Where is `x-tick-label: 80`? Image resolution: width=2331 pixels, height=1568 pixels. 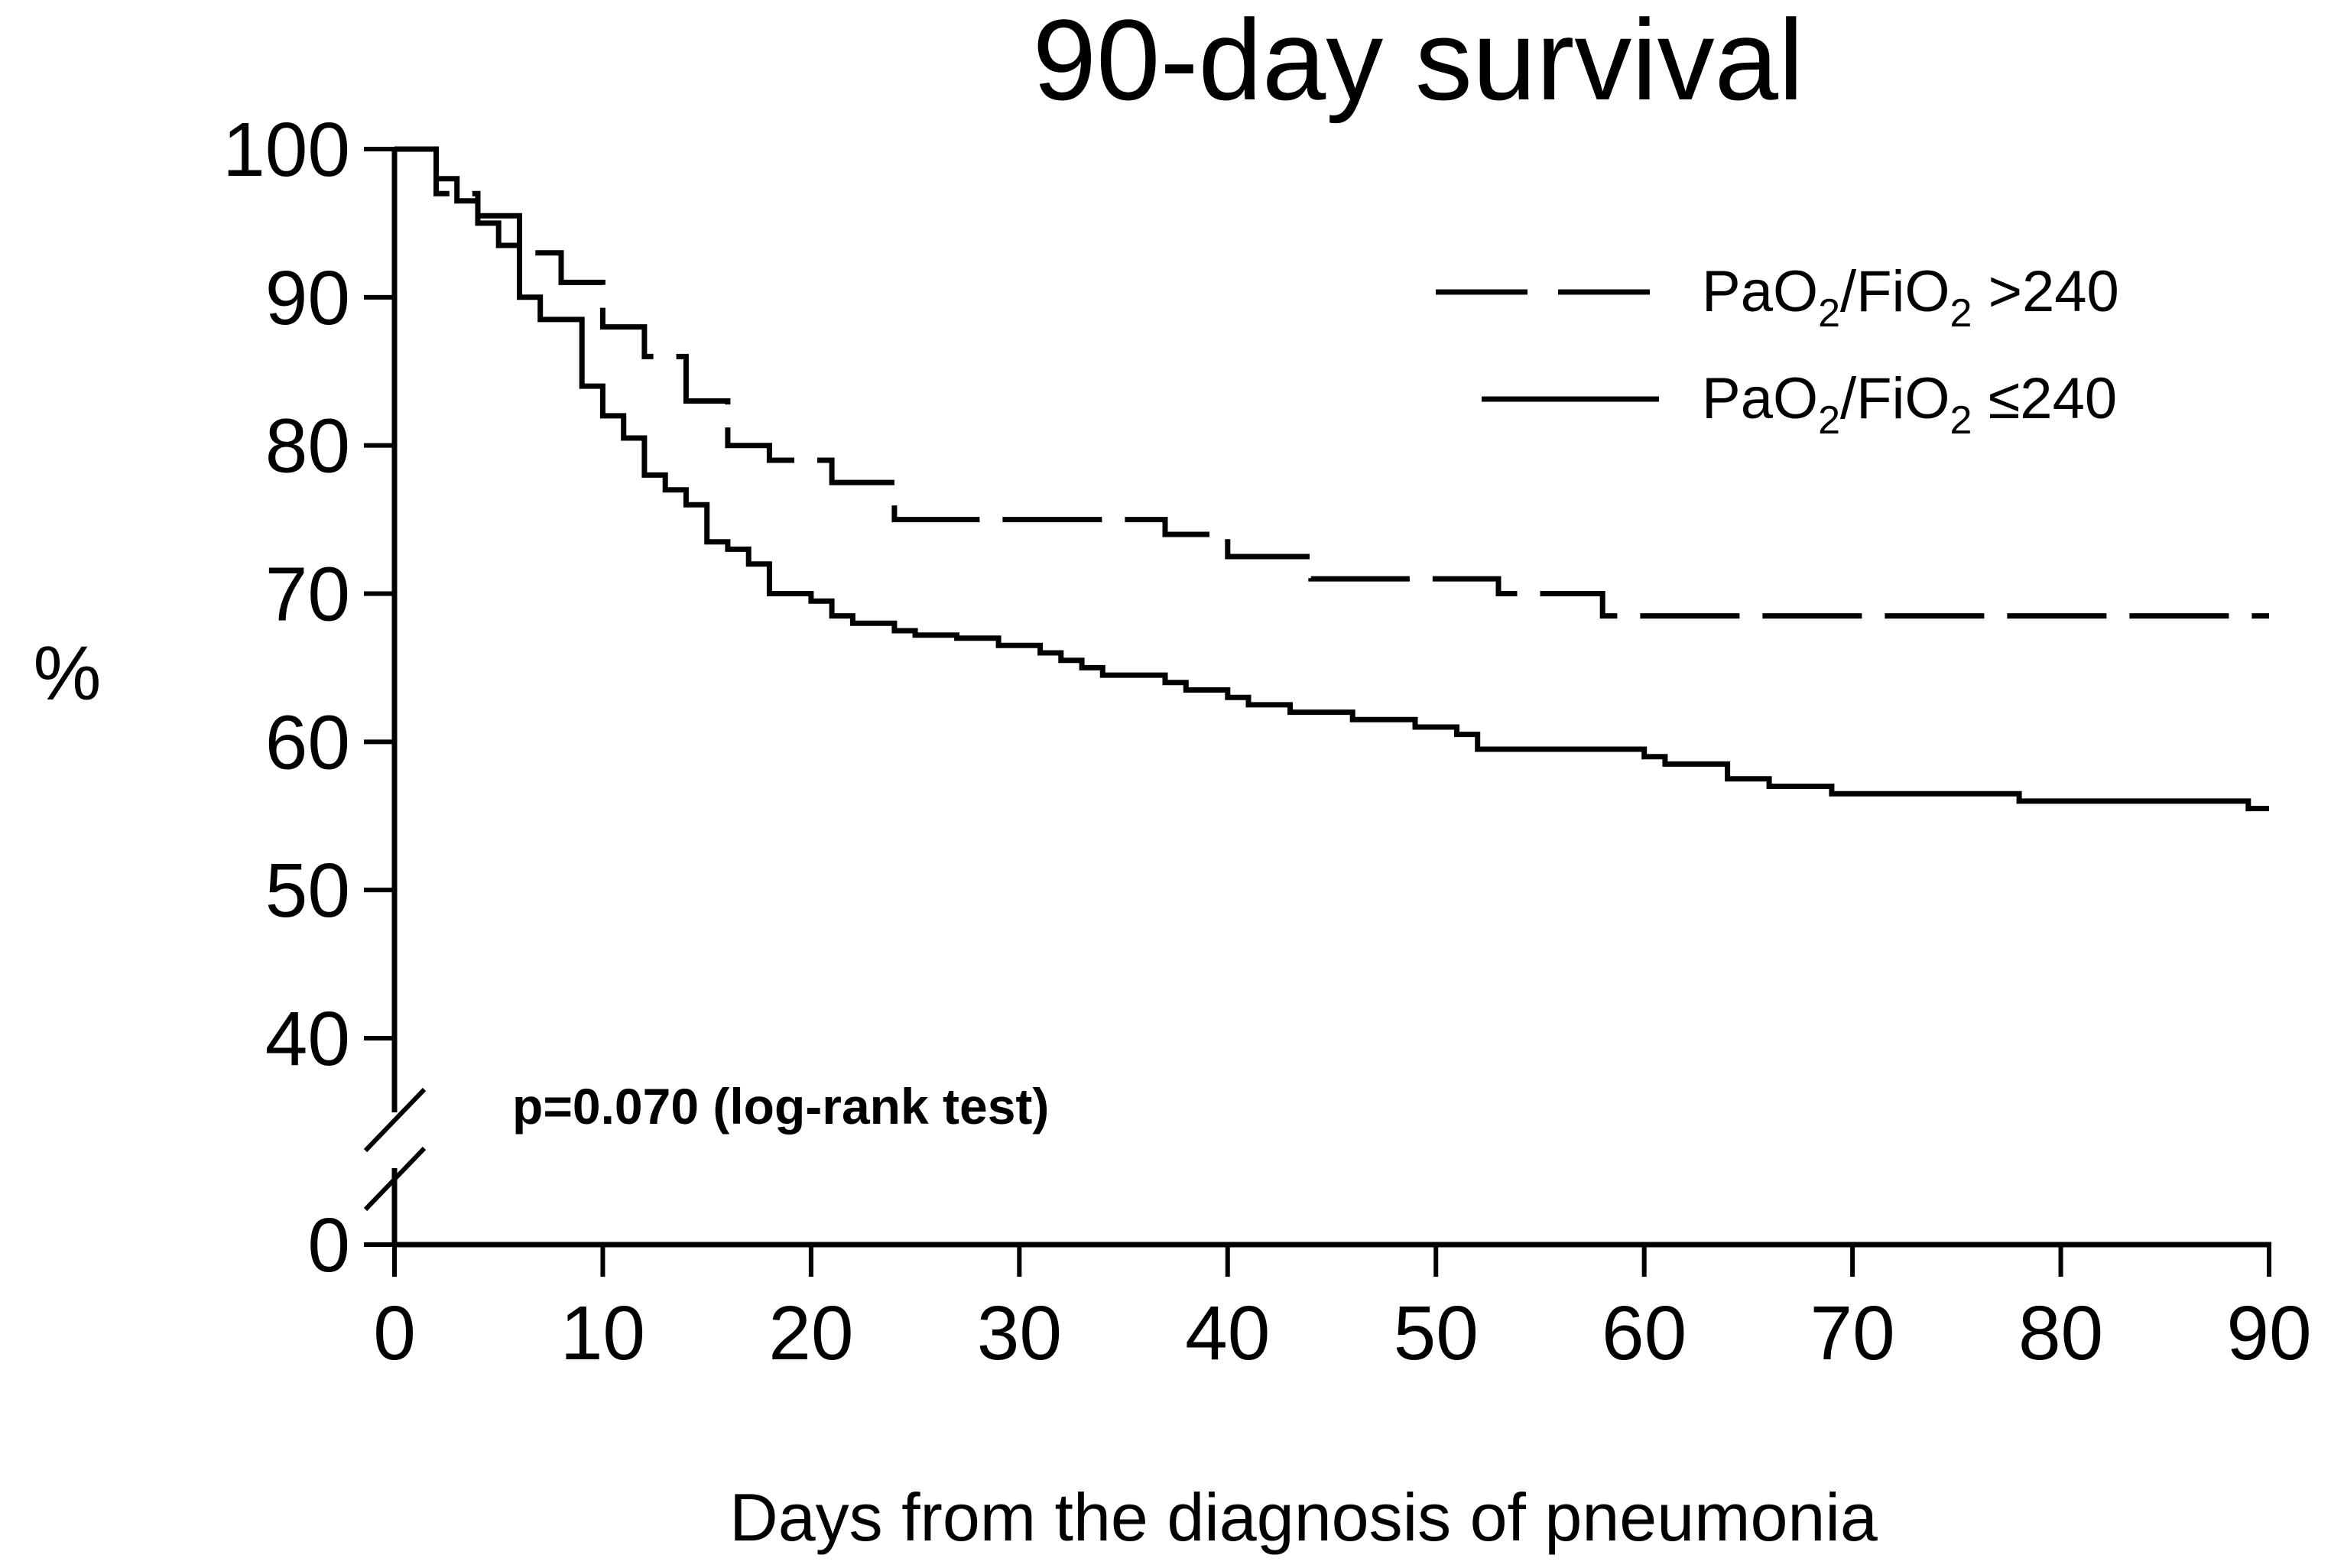
x-tick-label: 80 is located at coordinates (2060, 1333).